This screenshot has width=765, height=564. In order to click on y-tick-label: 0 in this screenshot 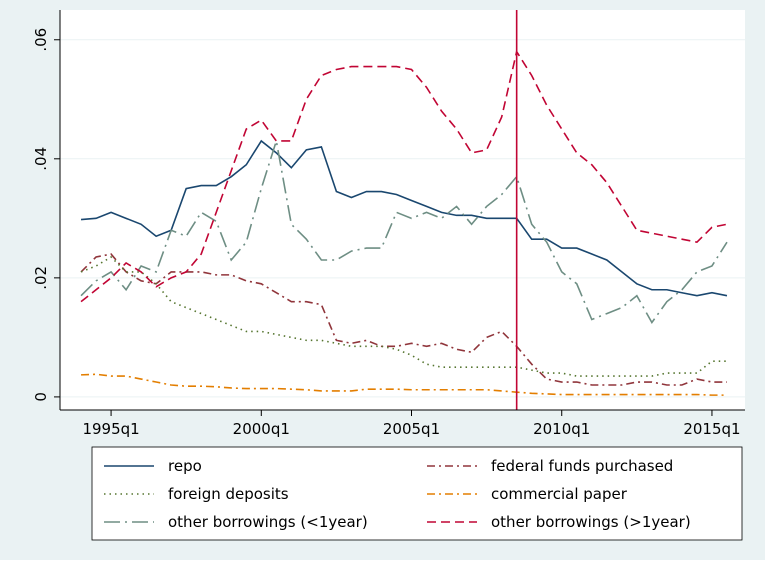, I will do `click(41, 397)`.